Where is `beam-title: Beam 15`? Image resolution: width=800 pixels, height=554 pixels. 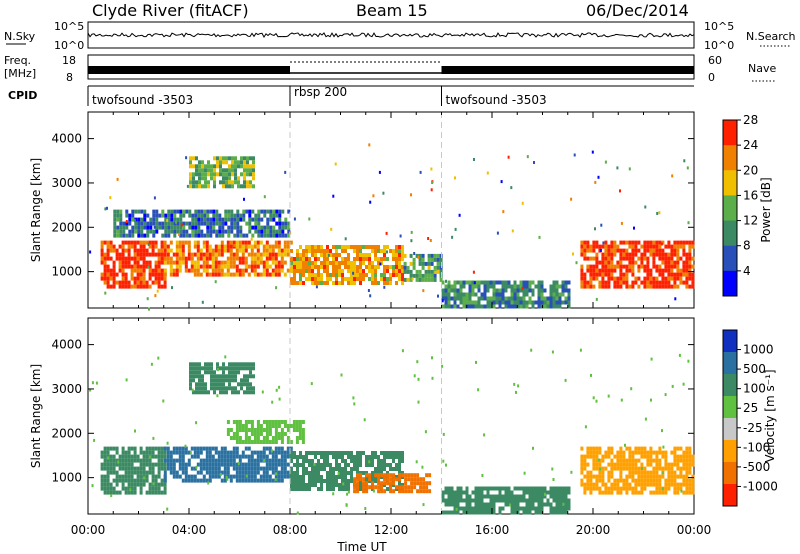
beam-title: Beam 15 is located at coordinates (392, 10).